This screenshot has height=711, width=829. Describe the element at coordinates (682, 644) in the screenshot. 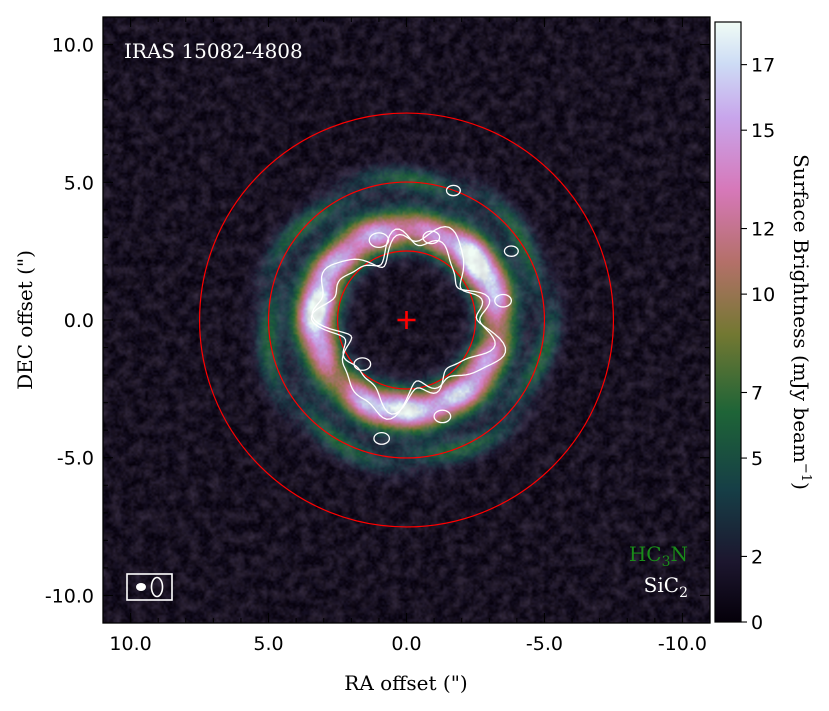

I see `x-tick-label-4: -10.0` at that location.